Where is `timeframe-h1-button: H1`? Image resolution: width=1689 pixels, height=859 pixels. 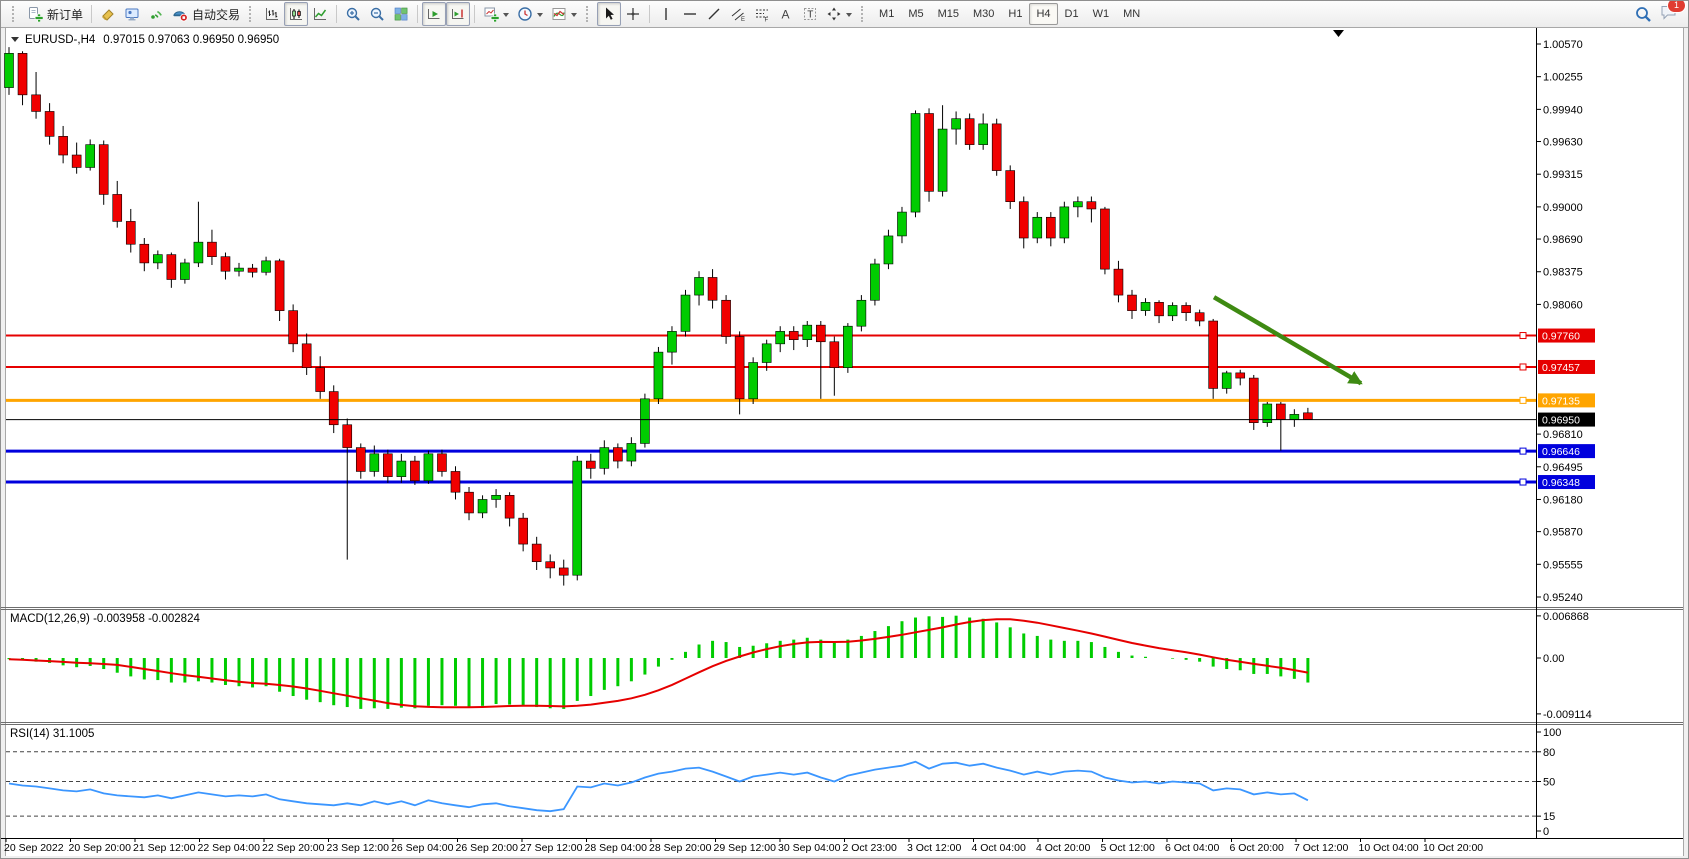 timeframe-h1-button: H1 is located at coordinates (1015, 14).